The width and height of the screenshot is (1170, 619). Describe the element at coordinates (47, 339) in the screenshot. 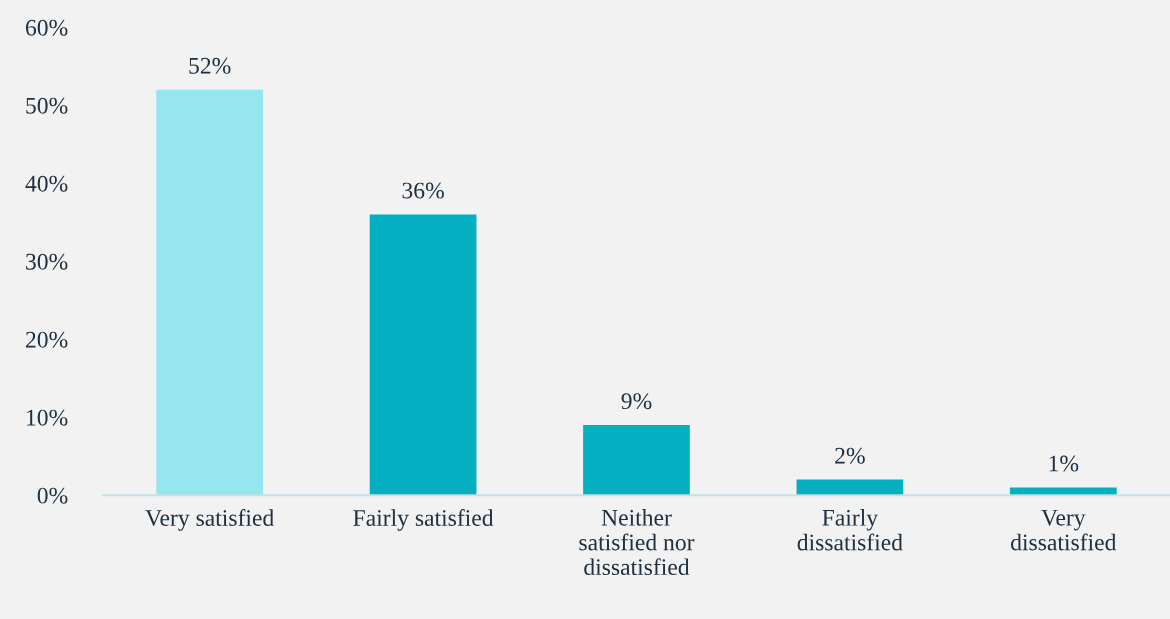

I see `y-tick-label: 20%` at that location.